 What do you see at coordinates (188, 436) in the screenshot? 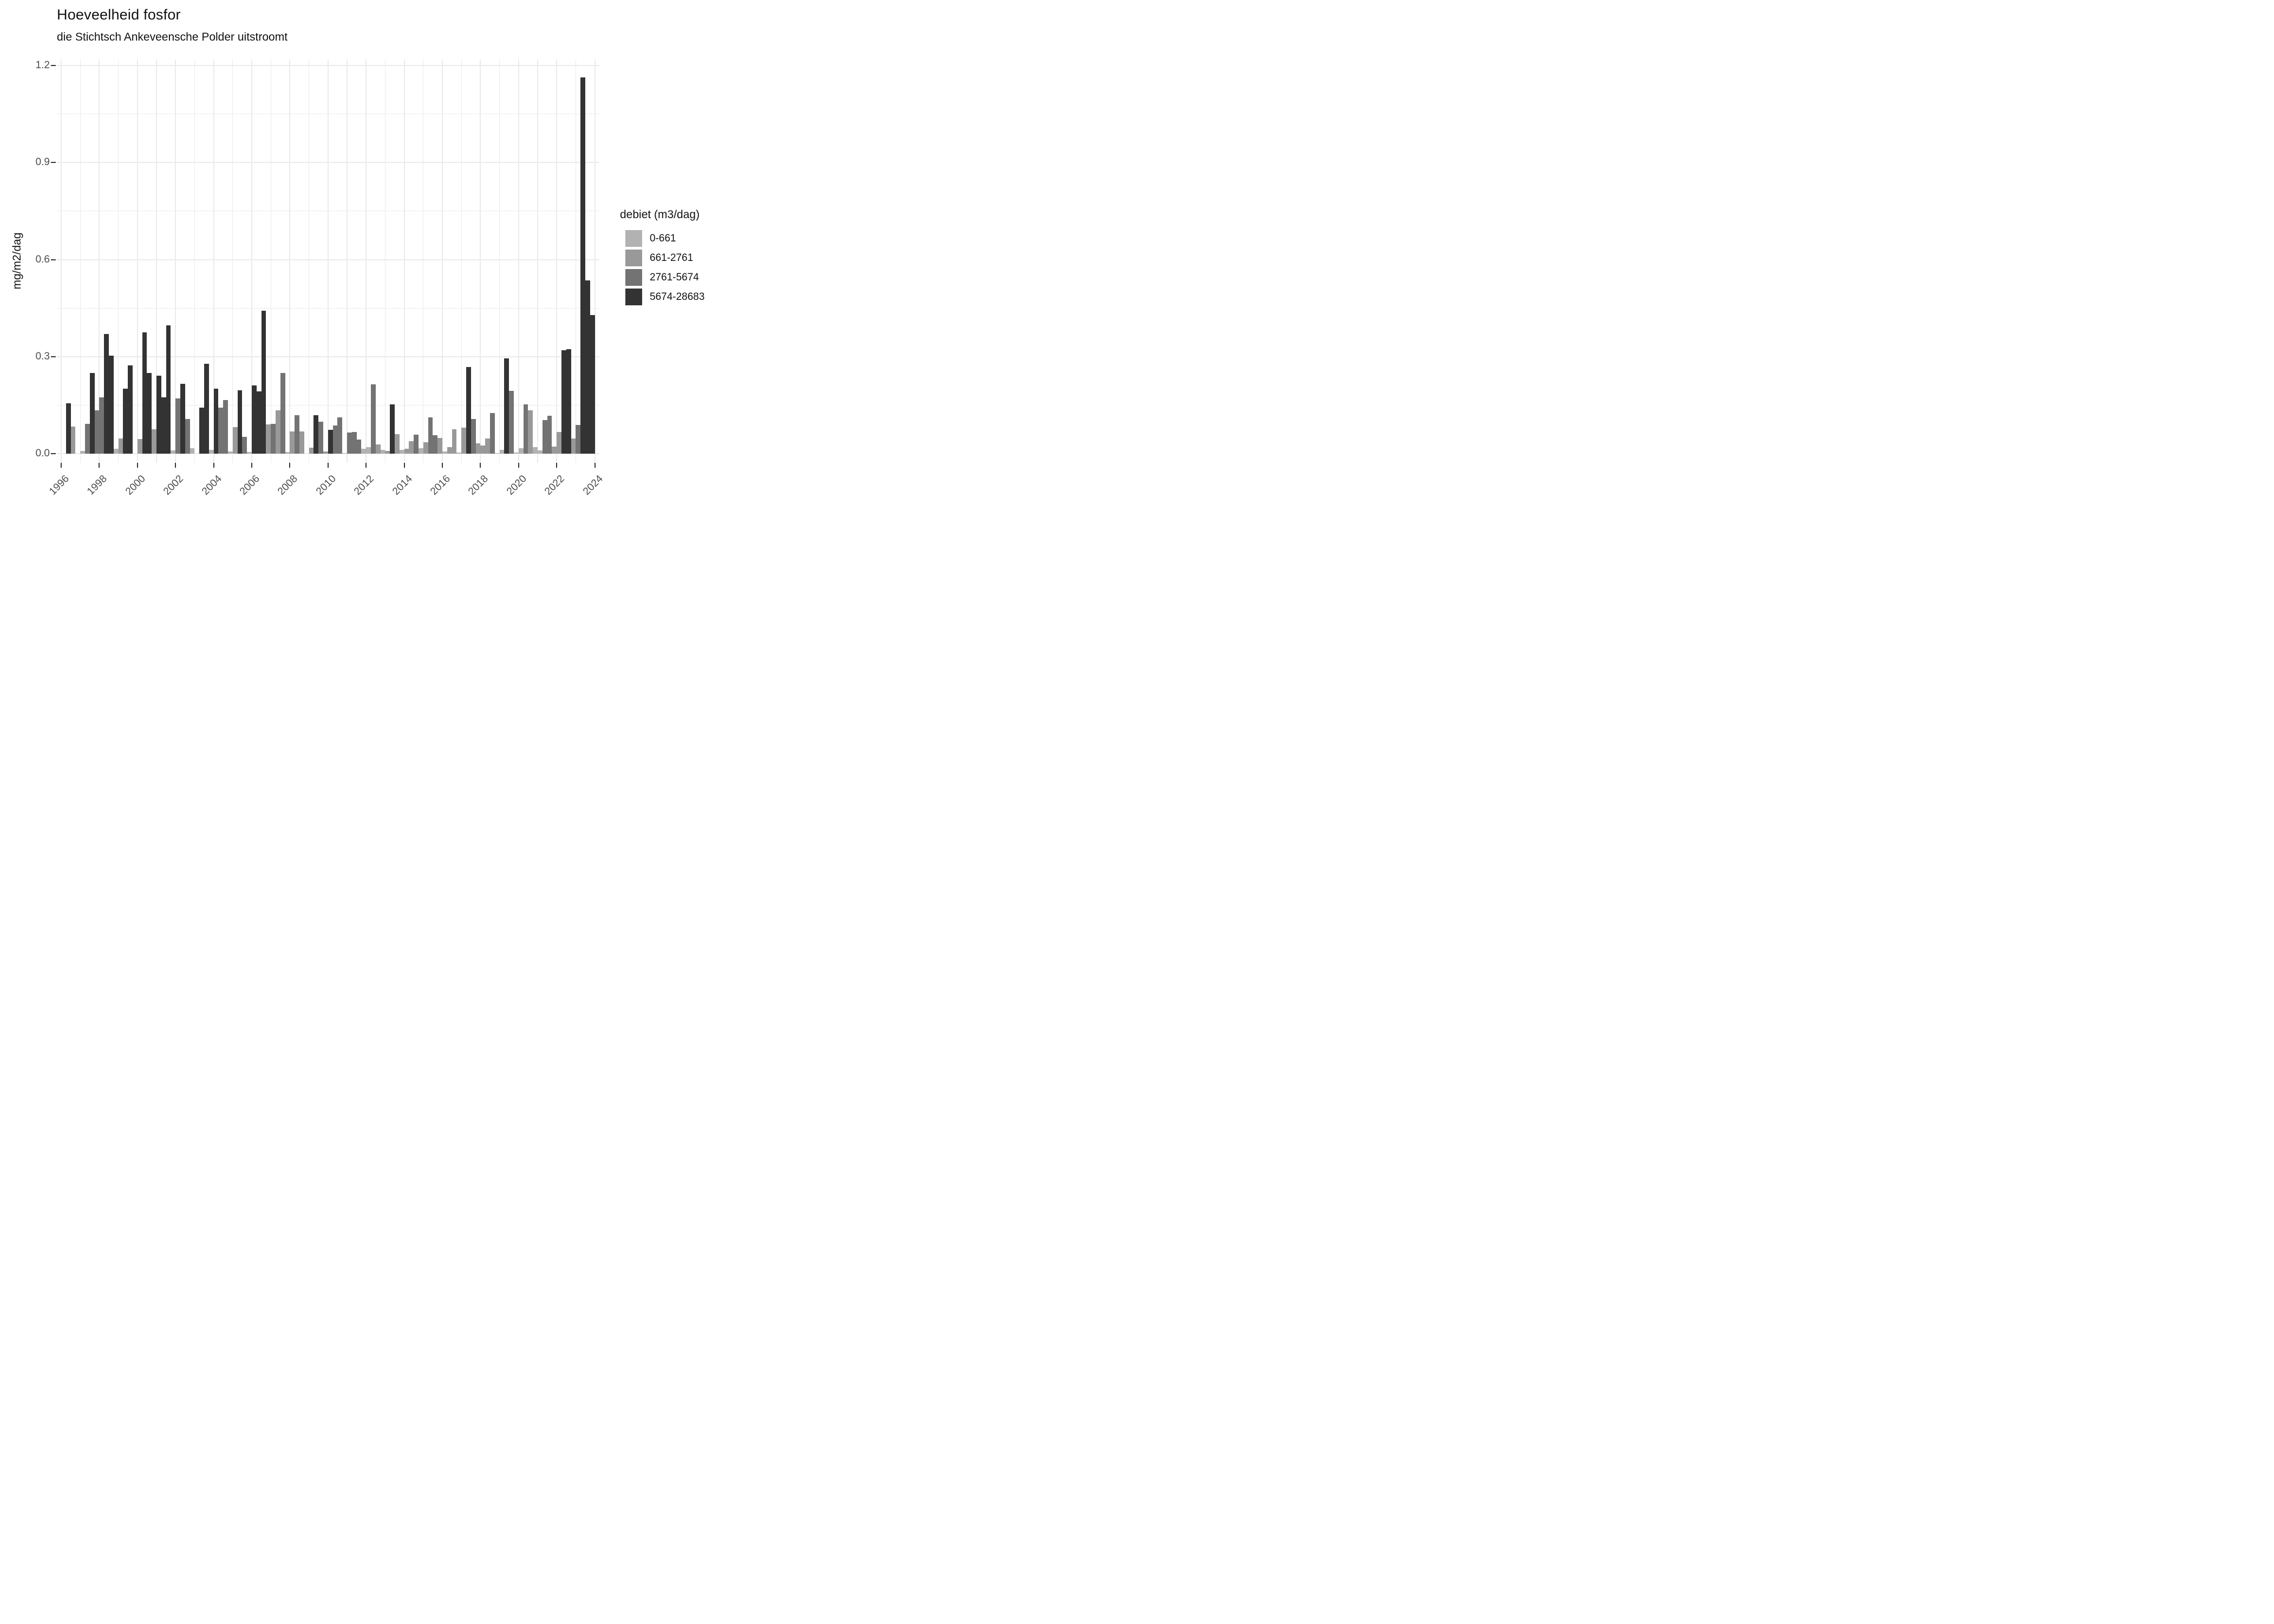
I see `bar-2002-q3` at bounding box center [188, 436].